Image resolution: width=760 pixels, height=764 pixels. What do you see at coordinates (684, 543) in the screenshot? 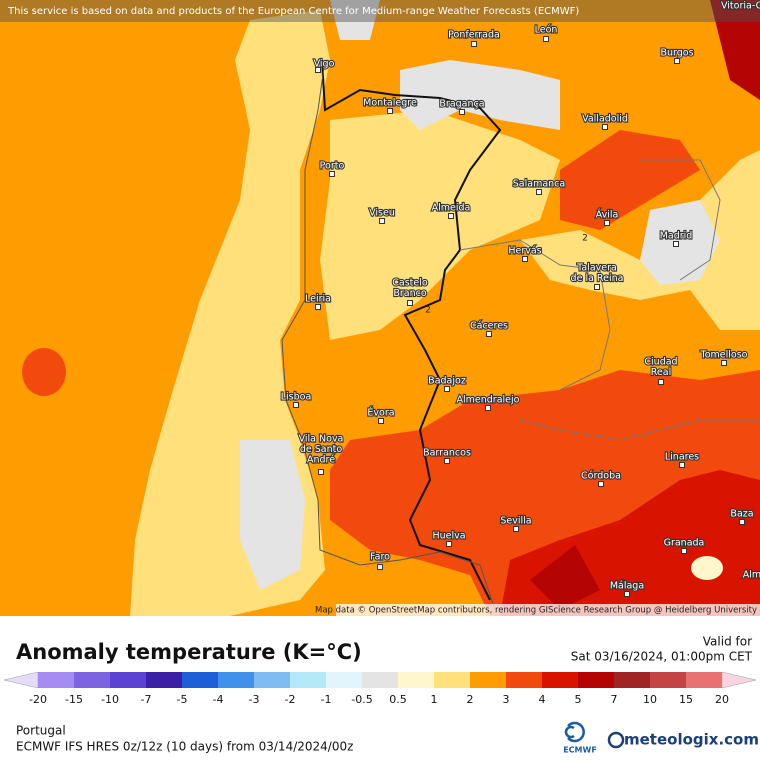
I see `city-label: Granada` at bounding box center [684, 543].